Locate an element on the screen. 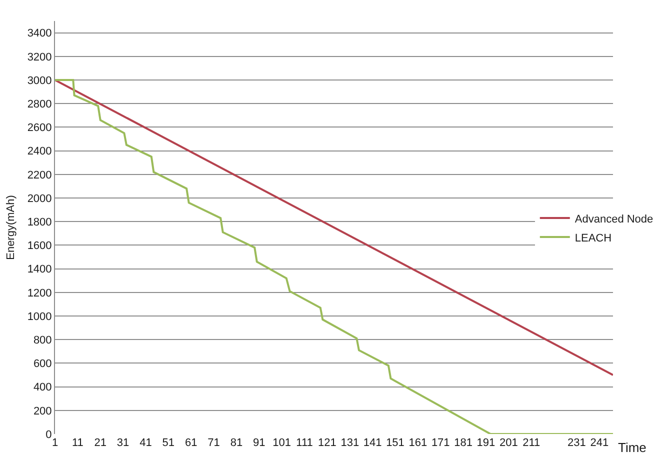 This screenshot has height=458, width=660. x-axis-title: Time is located at coordinates (632, 447).